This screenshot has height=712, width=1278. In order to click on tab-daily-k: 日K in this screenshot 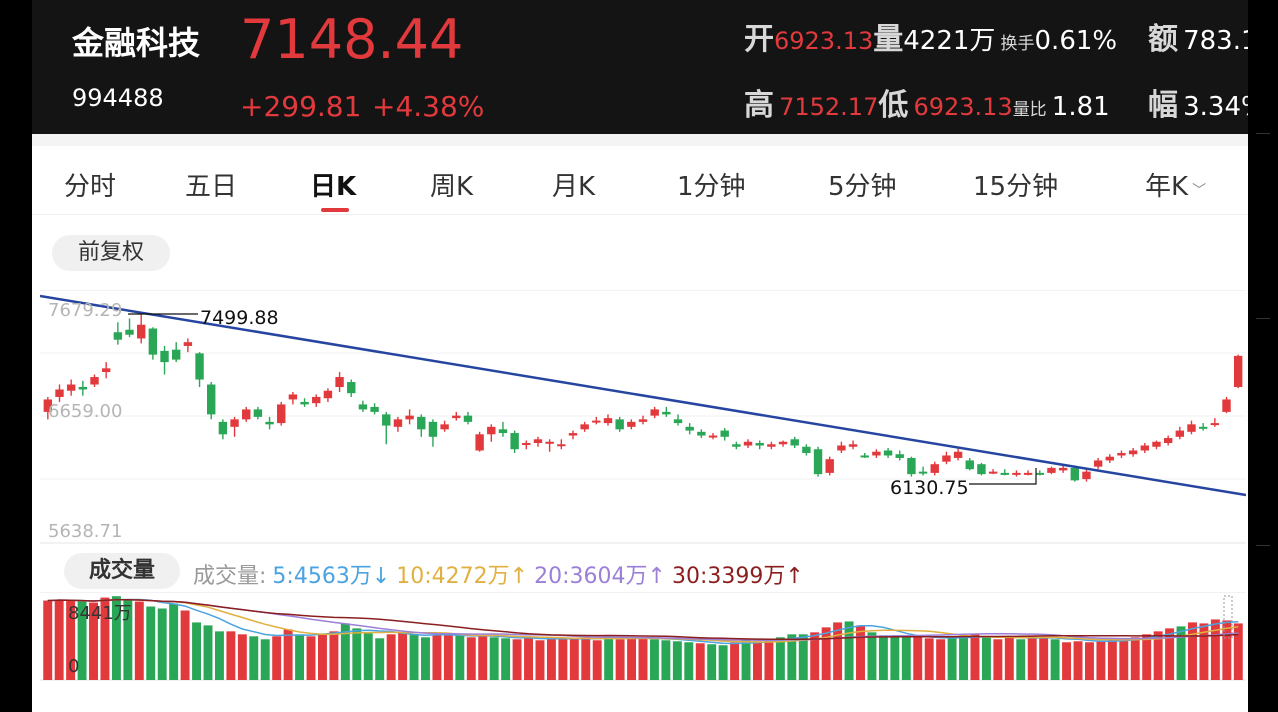, I will do `click(333, 187)`.